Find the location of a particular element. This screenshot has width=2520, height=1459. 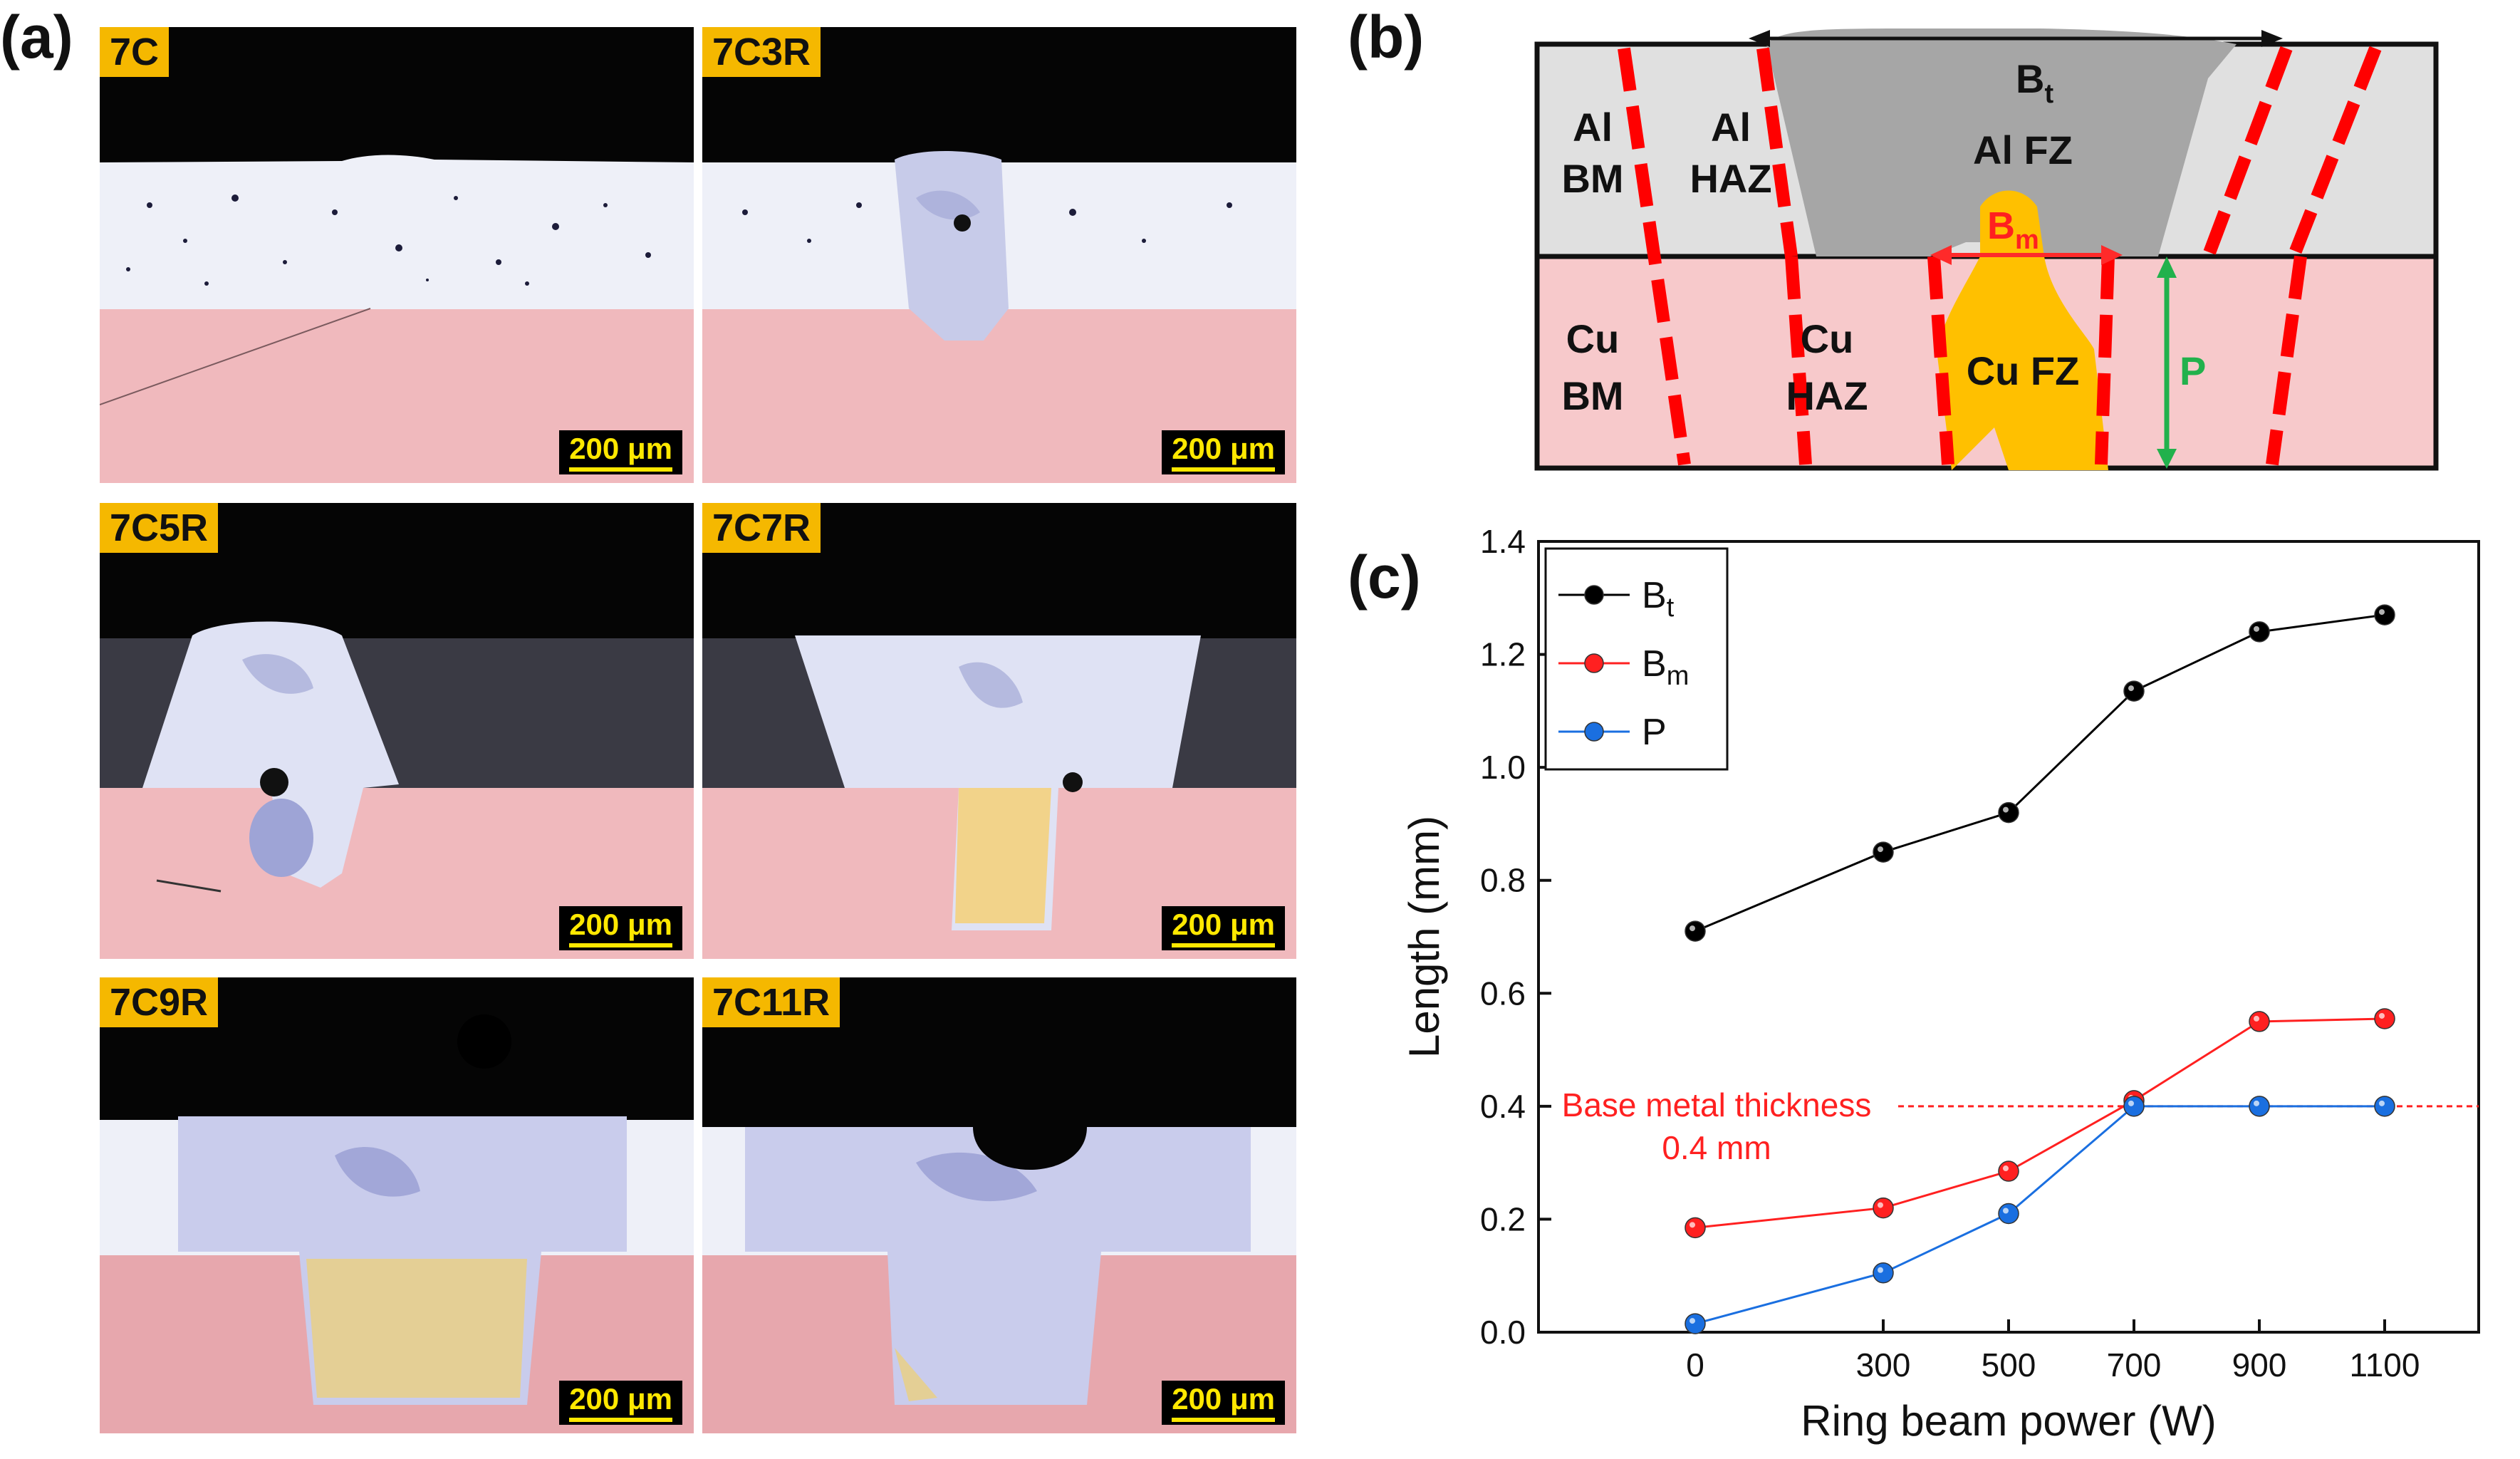

legend-label: Bt is located at coordinates (1658, 599).